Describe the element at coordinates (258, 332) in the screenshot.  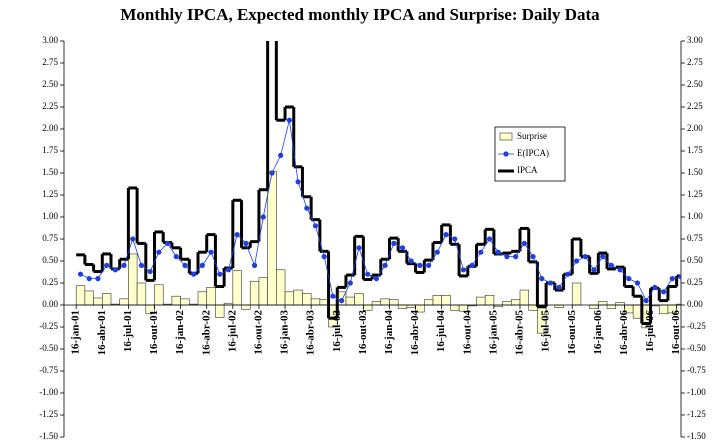
I see `x-tick-label: 16-out-02` at that location.